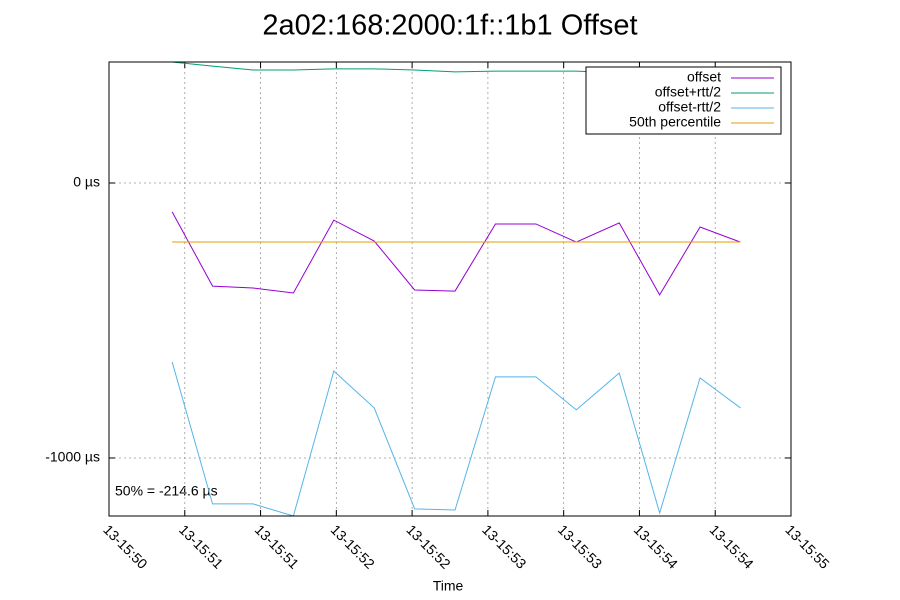 This screenshot has height=600, width=900. Describe the element at coordinates (86, 182) in the screenshot. I see `y-tick-label: 0 µs` at that location.